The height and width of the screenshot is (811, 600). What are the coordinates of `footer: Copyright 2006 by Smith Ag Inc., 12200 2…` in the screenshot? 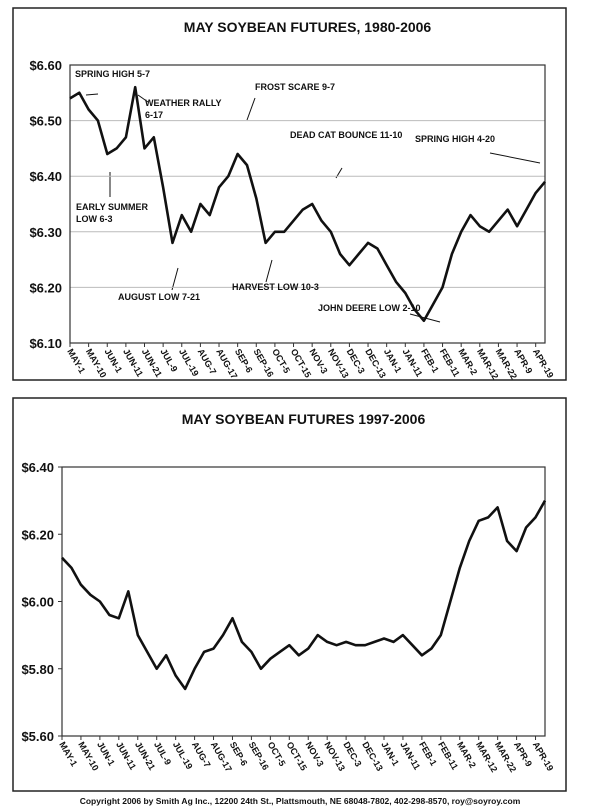 It's located at (300, 801).